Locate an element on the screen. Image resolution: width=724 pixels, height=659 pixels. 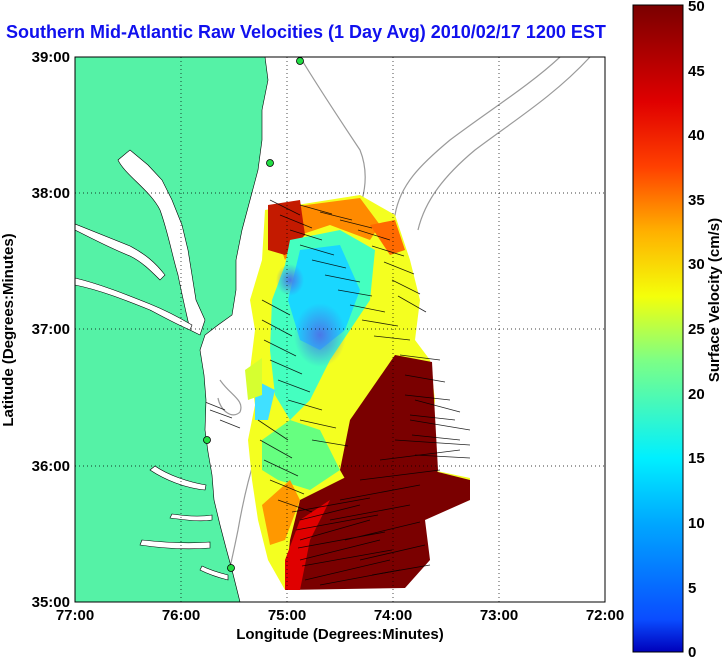
y-tick: 36:00 is located at coordinates (51, 466).